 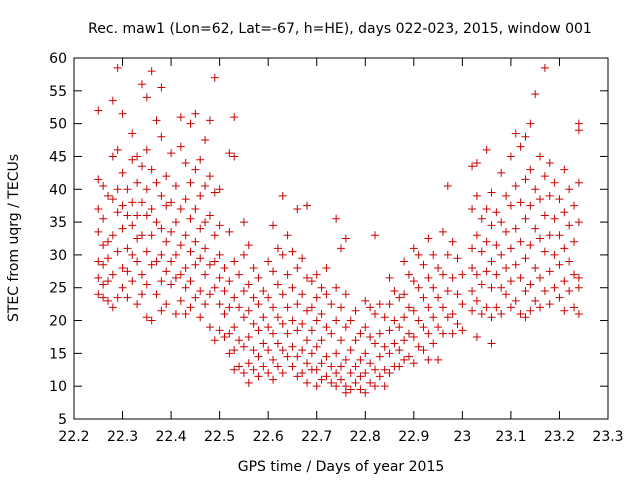 What do you see at coordinates (14, 238) in the screenshot?
I see `y-axis-label: STEC from uqrg / TECUs` at bounding box center [14, 238].